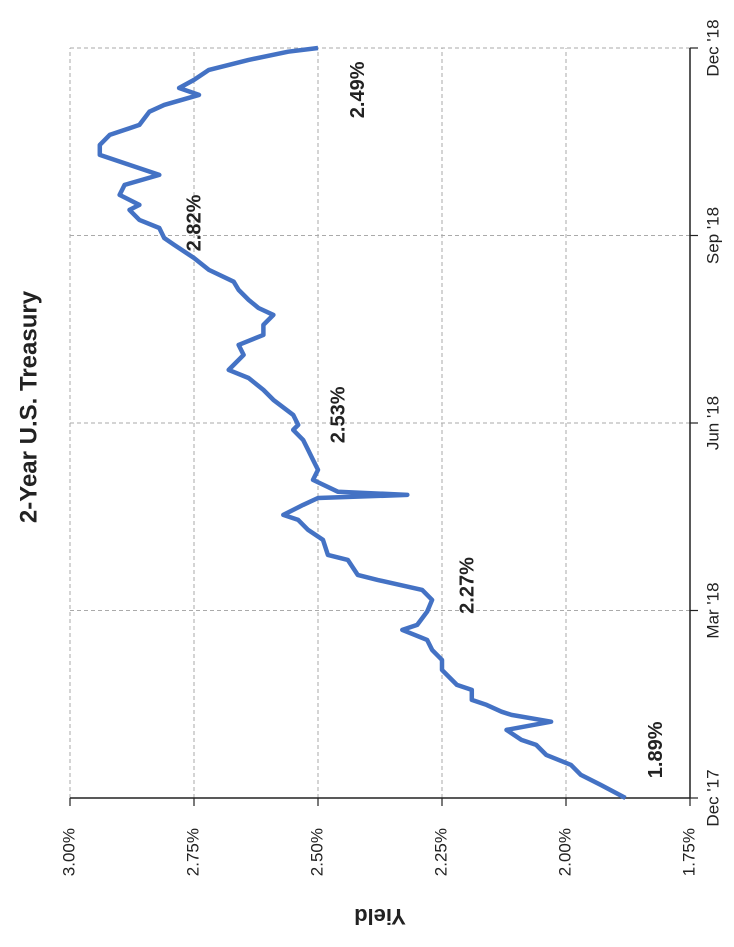 The image size is (734, 947). I want to click on y-tick-label: 2.75%, so click(192, 852).